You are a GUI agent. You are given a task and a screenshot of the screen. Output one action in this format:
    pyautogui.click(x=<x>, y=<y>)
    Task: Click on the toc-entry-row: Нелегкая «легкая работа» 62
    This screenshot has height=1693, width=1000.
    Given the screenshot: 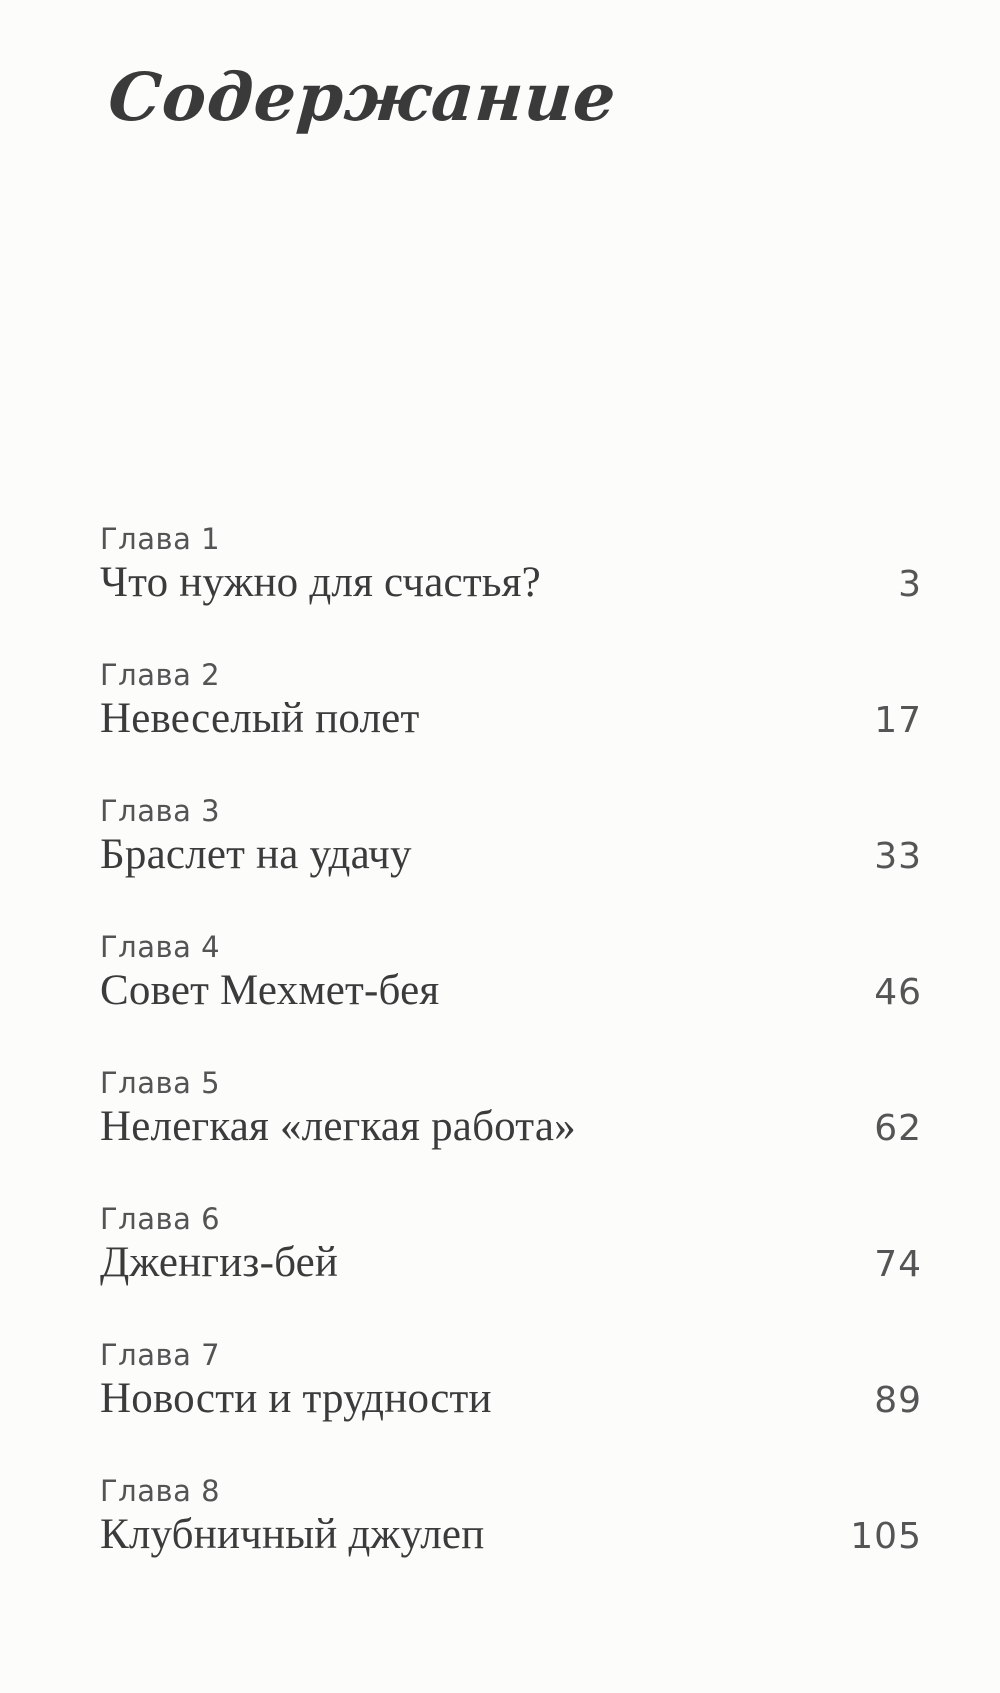 What is the action you would take?
    pyautogui.click(x=511, y=1128)
    